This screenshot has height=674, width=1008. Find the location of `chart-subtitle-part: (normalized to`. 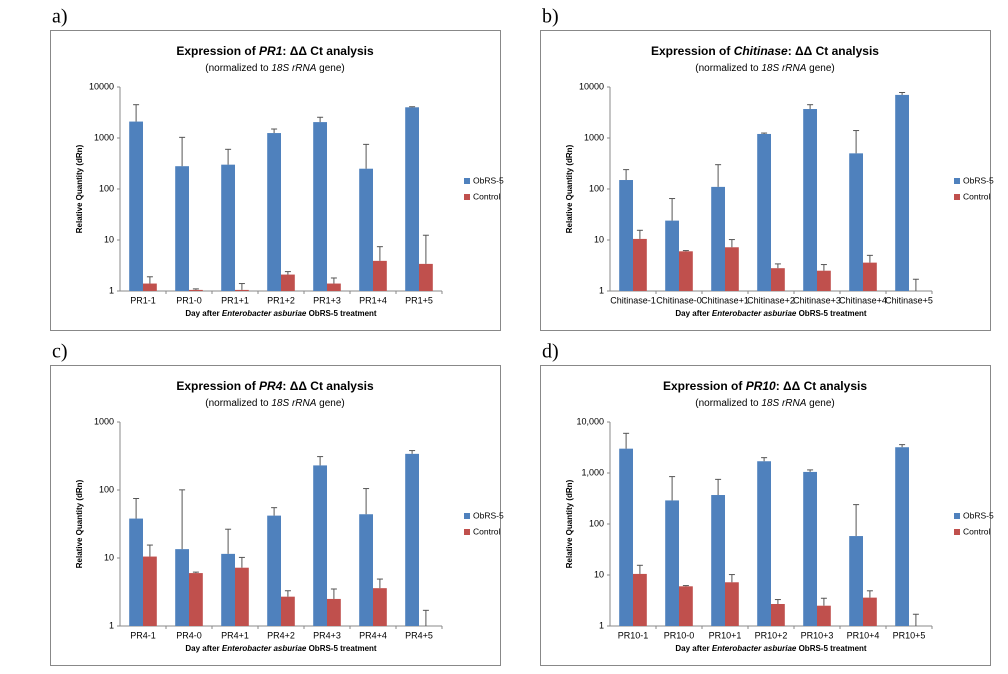

chart-subtitle-part: (normalized to is located at coordinates (728, 68).